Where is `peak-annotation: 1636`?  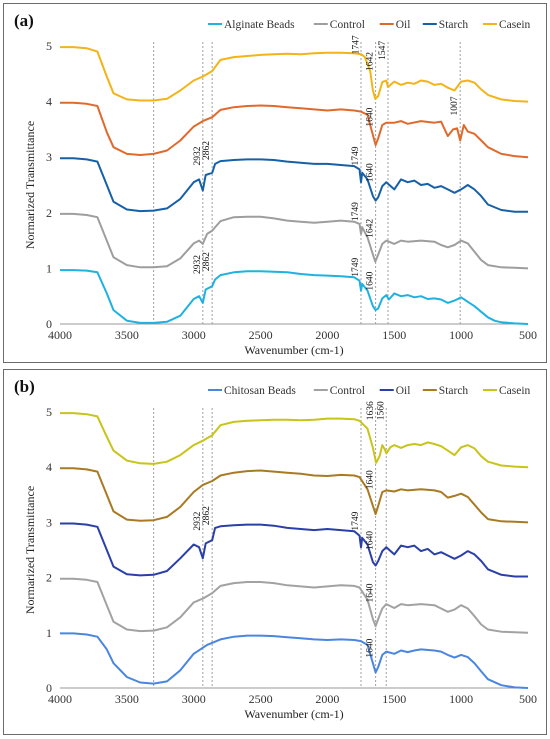
peak-annotation: 1636 is located at coordinates (371, 410).